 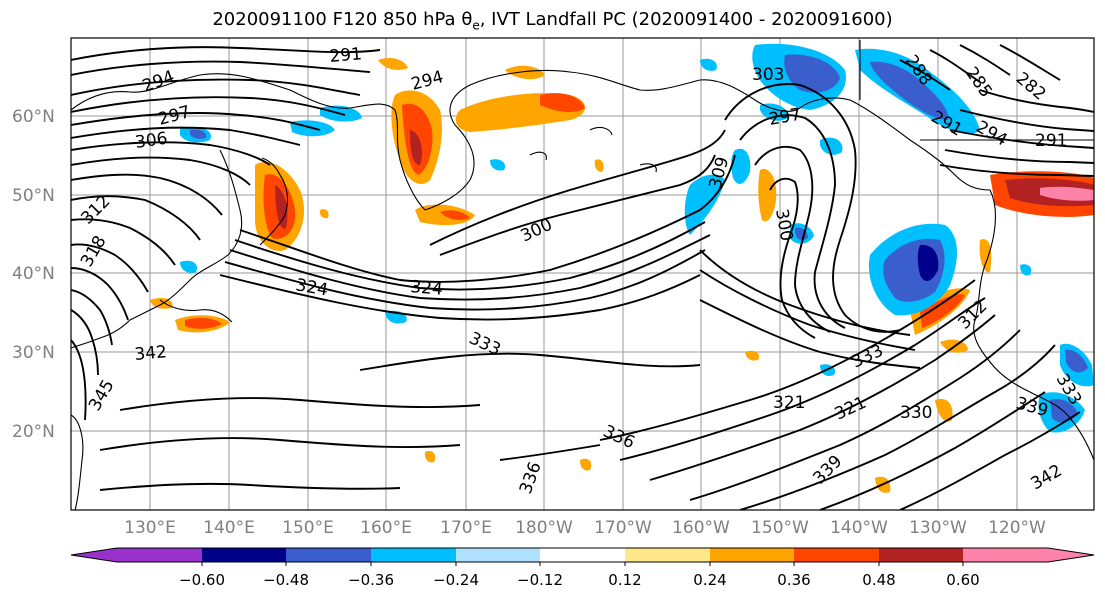 I want to click on contour-label: 303, so click(x=768, y=75).